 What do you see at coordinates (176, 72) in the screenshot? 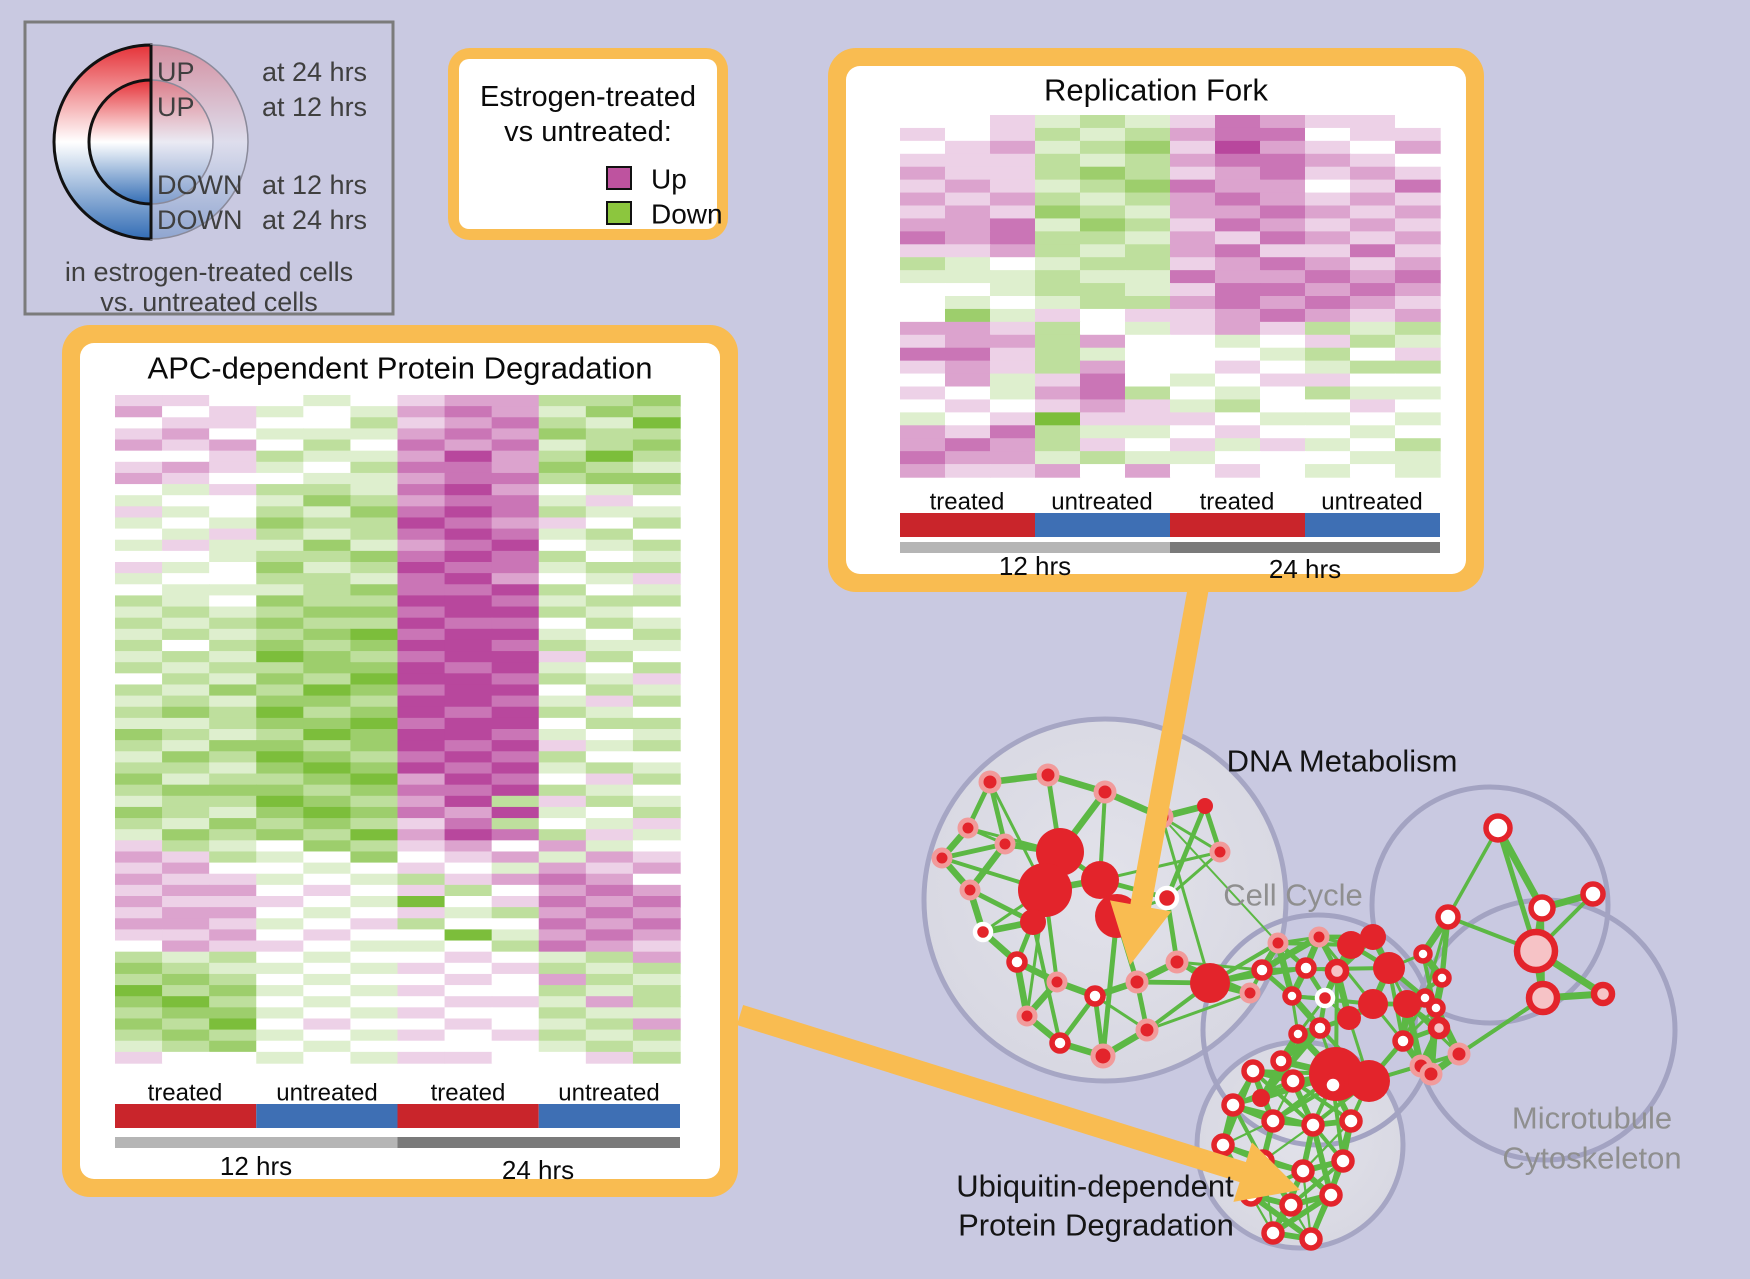
I see `key-dir-0: UP` at bounding box center [176, 72].